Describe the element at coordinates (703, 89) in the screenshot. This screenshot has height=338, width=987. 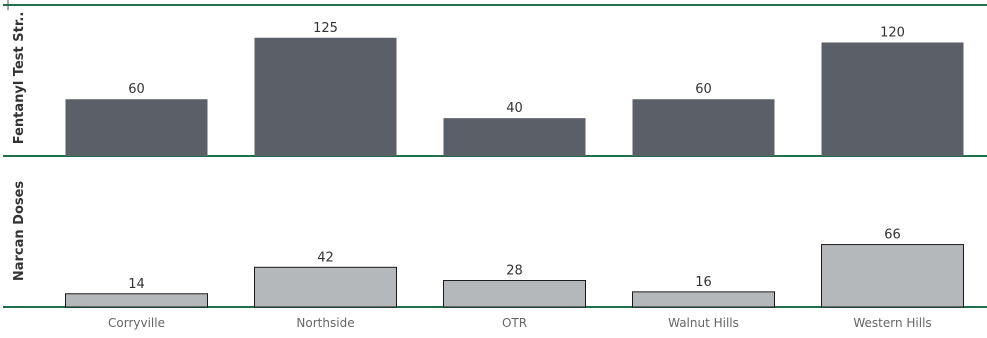
I see `bar-value-label-0-3: 60` at that location.